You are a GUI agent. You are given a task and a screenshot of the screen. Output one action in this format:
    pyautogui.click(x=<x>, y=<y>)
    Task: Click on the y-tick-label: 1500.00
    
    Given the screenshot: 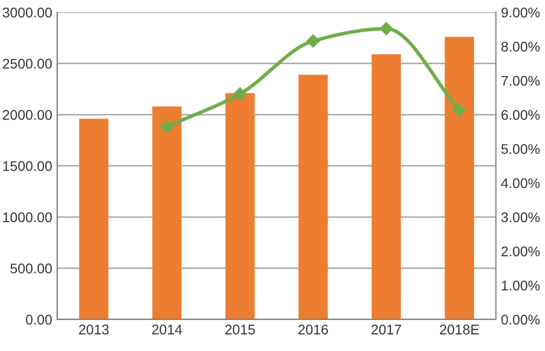 What is the action you would take?
    pyautogui.click(x=27, y=166)
    